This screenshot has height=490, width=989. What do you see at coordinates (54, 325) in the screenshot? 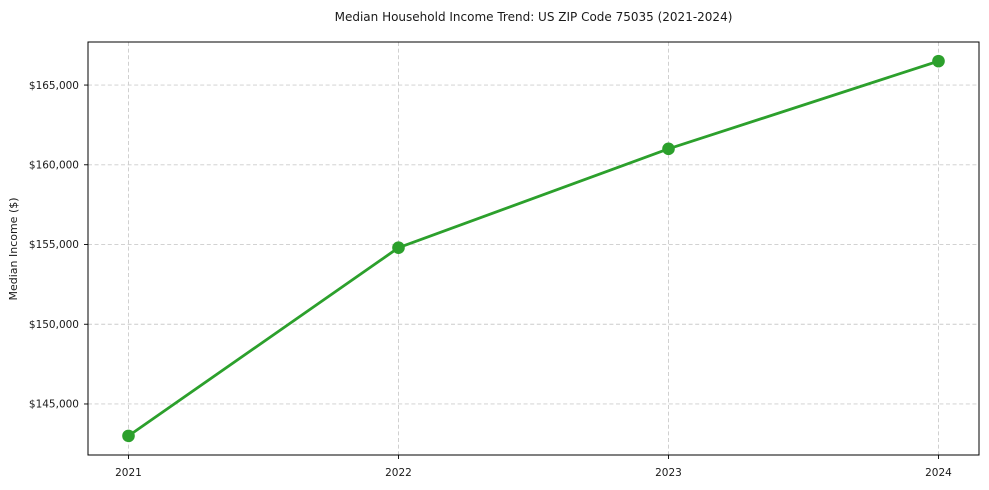
I see `y-tick-label: $150,000` at bounding box center [54, 325].